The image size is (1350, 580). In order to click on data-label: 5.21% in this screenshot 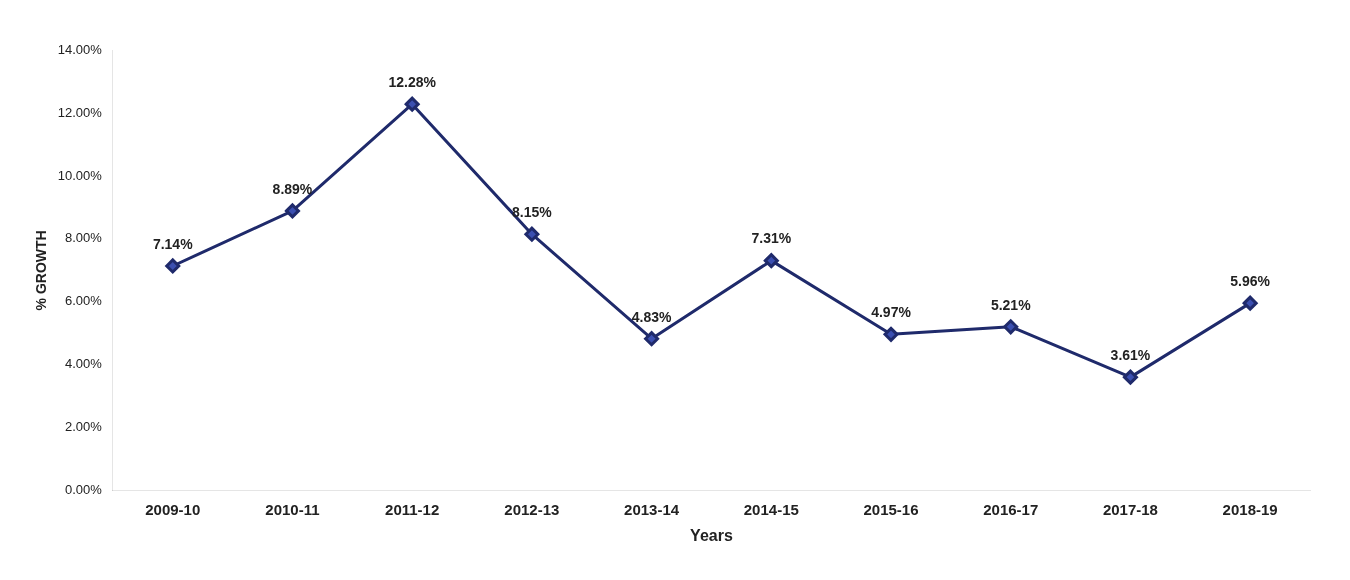, I will do `click(1011, 304)`.